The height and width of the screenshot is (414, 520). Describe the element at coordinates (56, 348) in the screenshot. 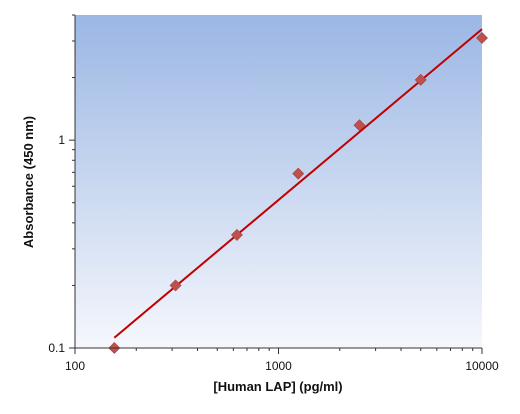

I see `y-tick-label: 0.1` at that location.